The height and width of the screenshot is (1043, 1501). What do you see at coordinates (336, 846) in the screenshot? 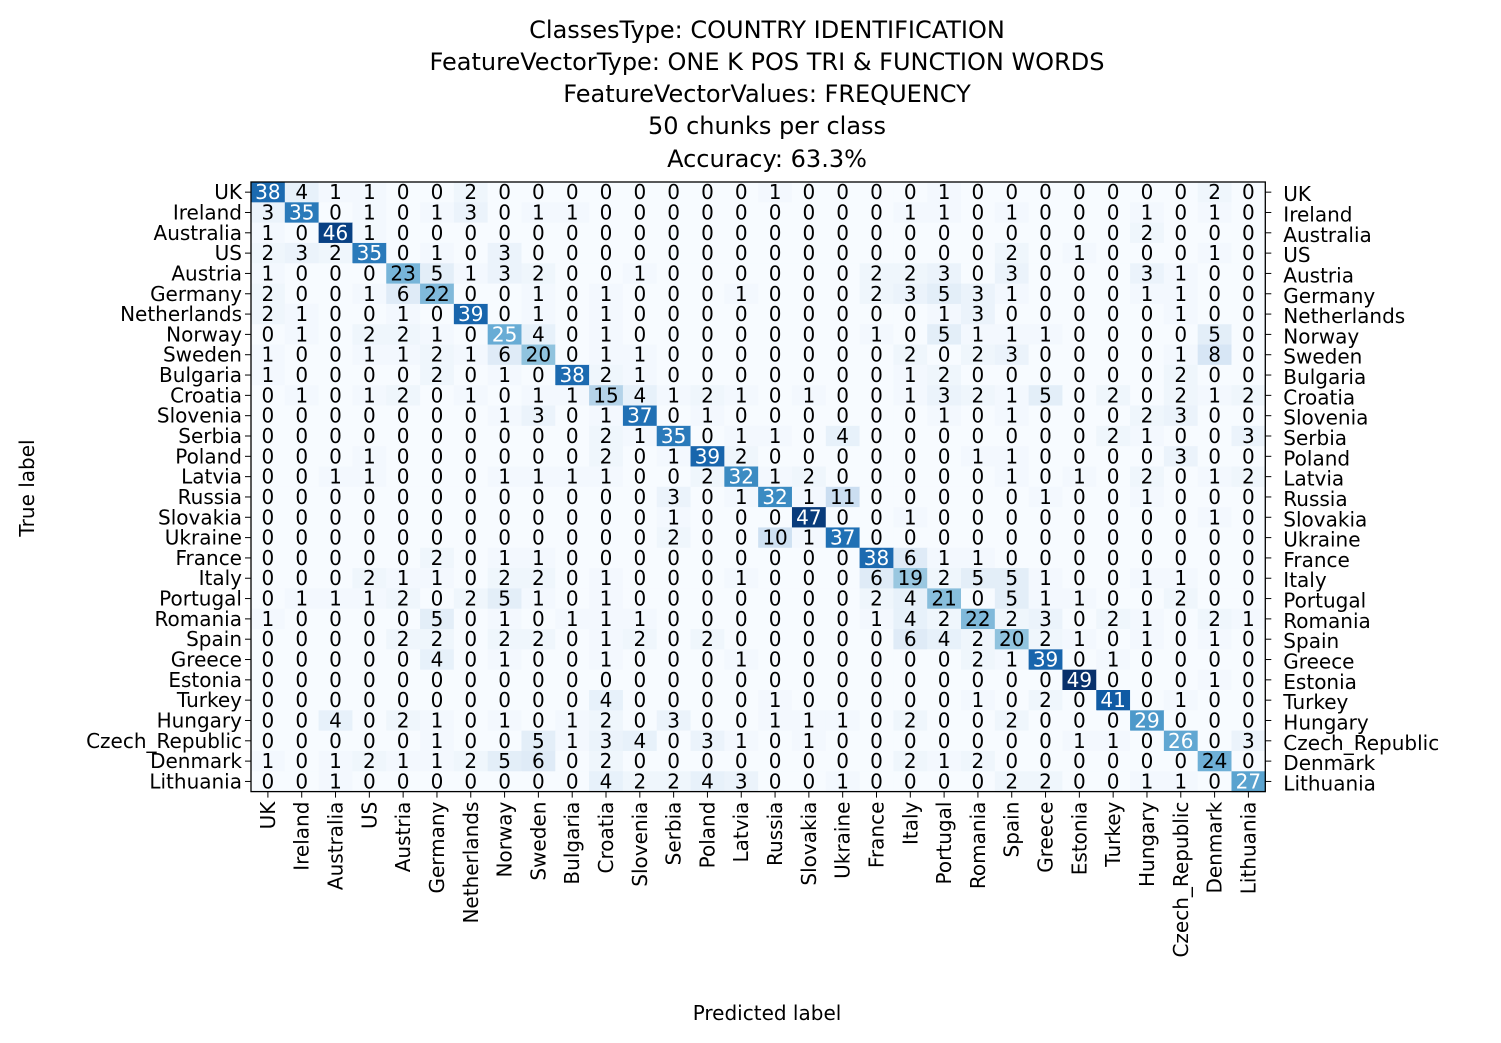
I see `x-tick-label: Australia` at bounding box center [336, 846].